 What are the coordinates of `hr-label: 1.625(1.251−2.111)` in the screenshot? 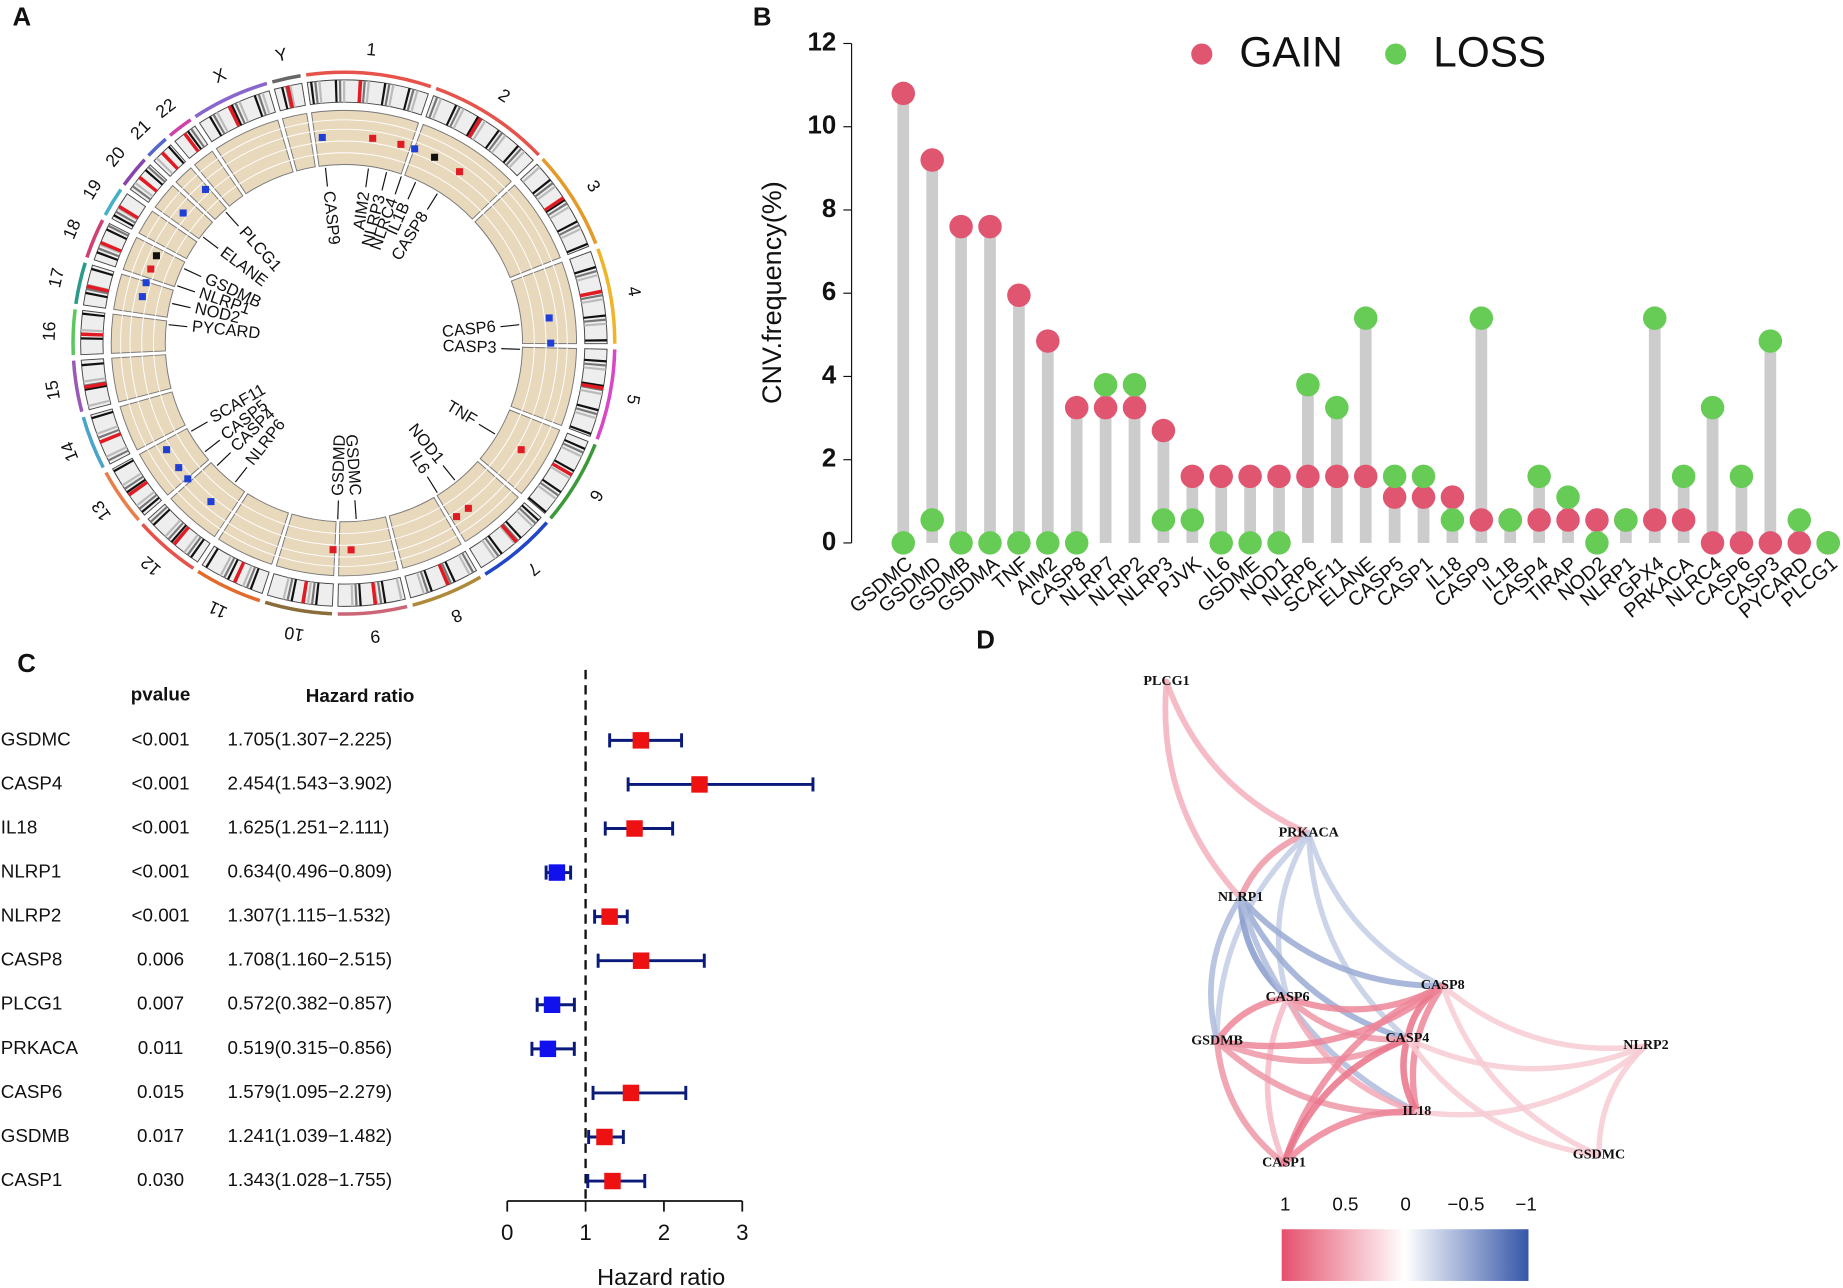 It's located at (309, 826).